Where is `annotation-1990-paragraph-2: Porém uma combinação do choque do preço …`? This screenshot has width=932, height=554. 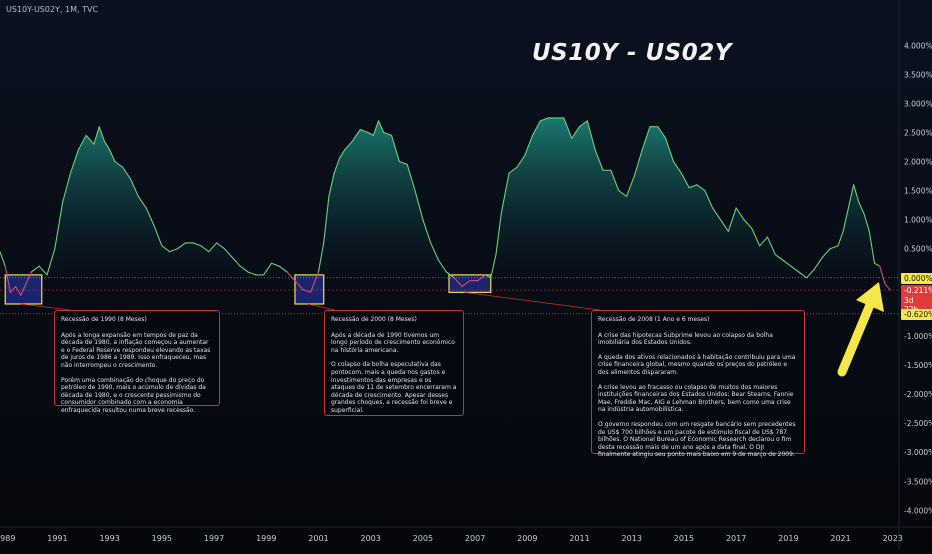
annotation-1990-paragraph-2: Porém uma combinação do choque do preço … is located at coordinates (133, 395).